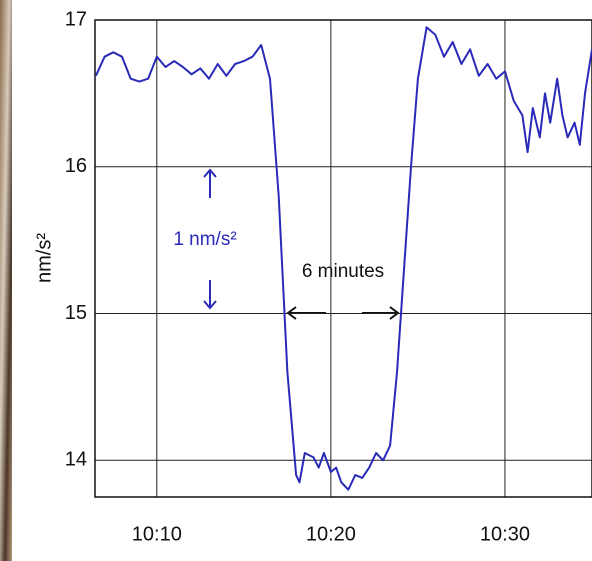  I want to click on y-tick-label: 15, so click(76, 313).